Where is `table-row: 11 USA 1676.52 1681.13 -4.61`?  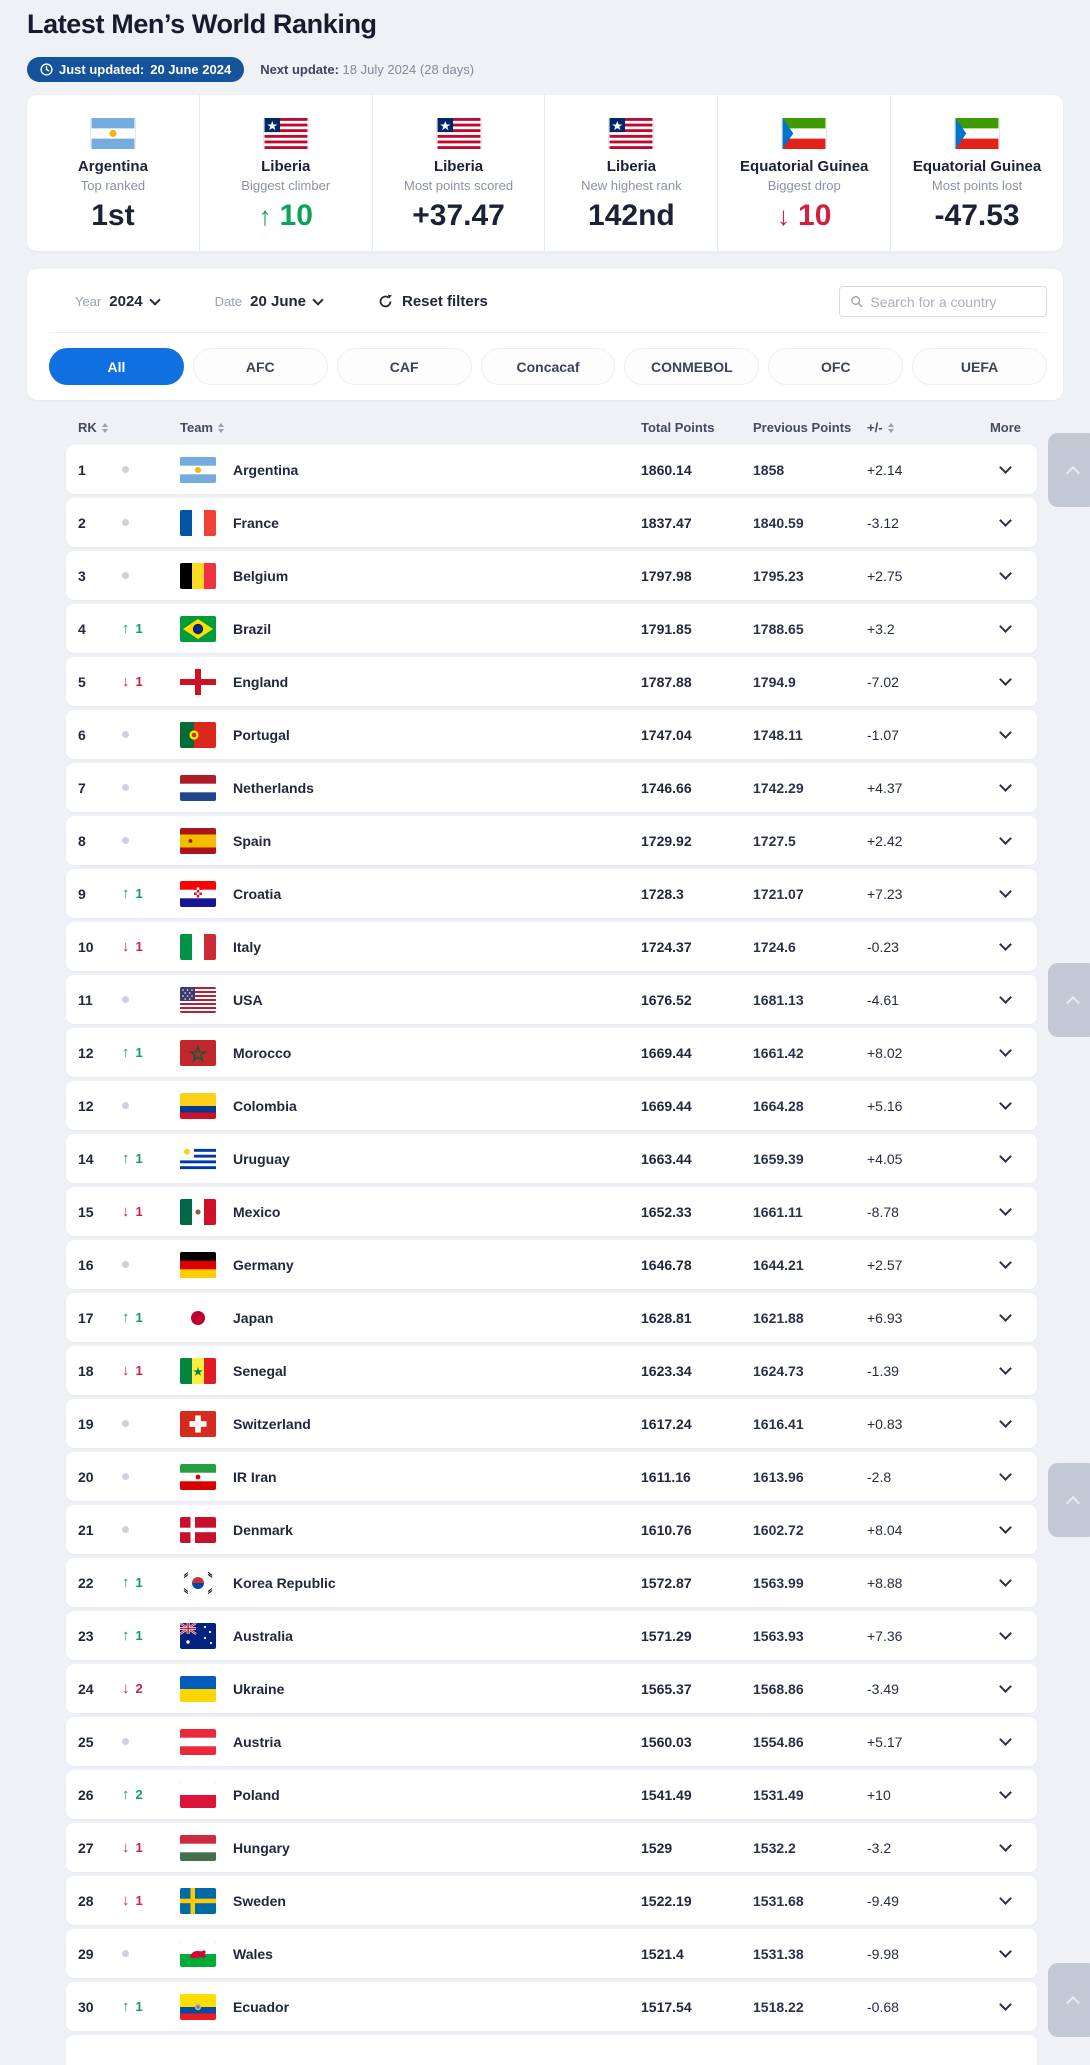 table-row: 11 USA 1676.52 1681.13 -4.61 is located at coordinates (551, 999).